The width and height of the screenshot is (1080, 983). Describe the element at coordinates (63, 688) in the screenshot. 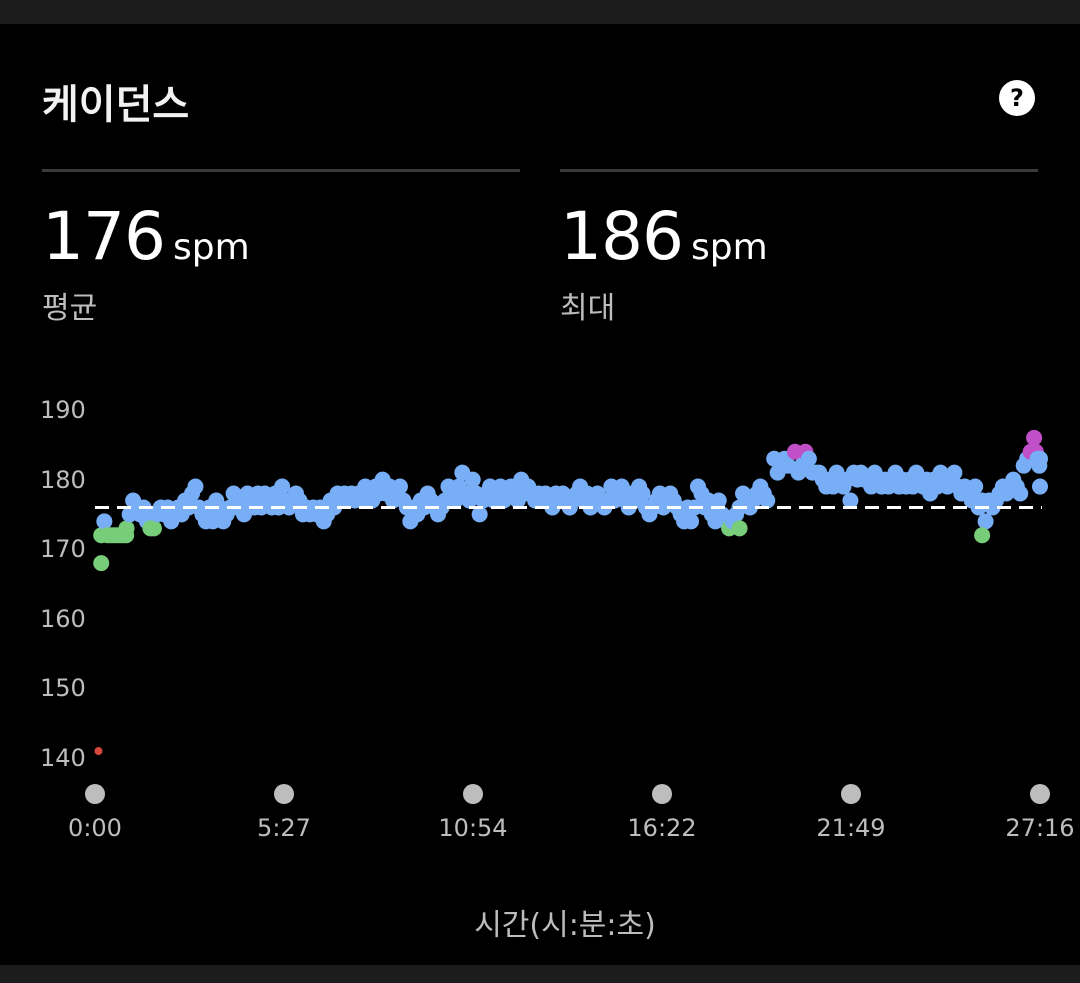

I see `y-tick-150: 150` at that location.